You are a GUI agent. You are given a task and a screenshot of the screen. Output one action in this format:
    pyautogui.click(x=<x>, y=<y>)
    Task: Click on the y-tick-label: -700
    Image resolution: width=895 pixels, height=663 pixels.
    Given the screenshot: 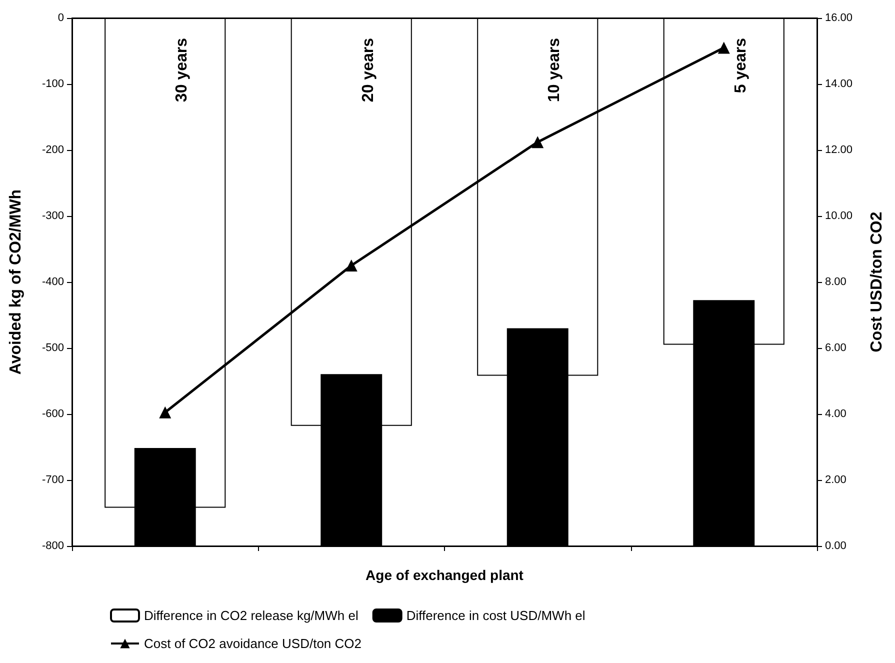 What is the action you would take?
    pyautogui.click(x=53, y=480)
    